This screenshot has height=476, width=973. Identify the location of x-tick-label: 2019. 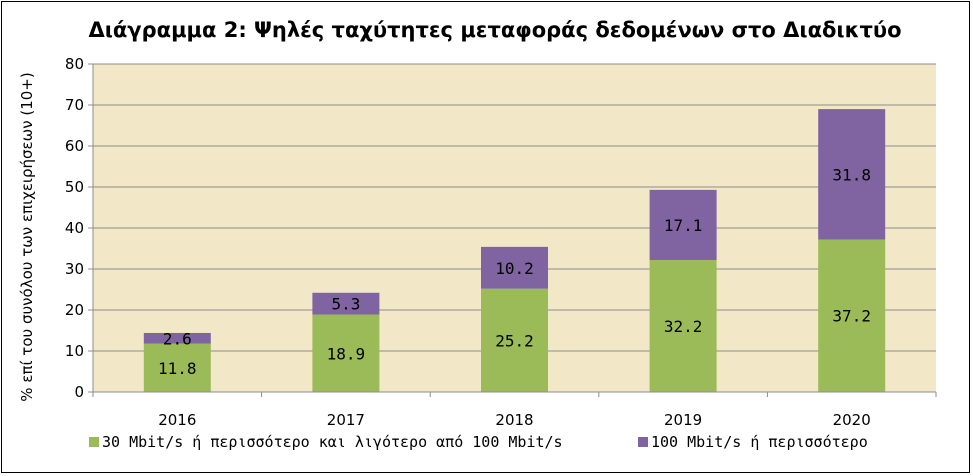
(683, 420).